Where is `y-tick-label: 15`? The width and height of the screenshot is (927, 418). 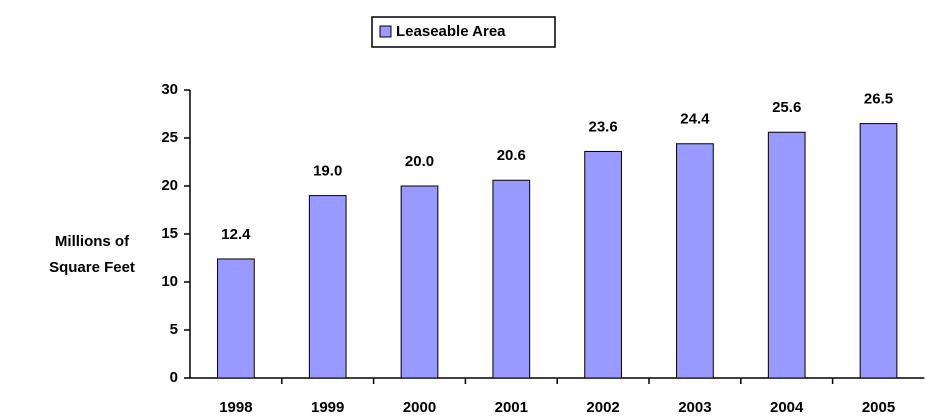 y-tick-label: 15 is located at coordinates (169, 233).